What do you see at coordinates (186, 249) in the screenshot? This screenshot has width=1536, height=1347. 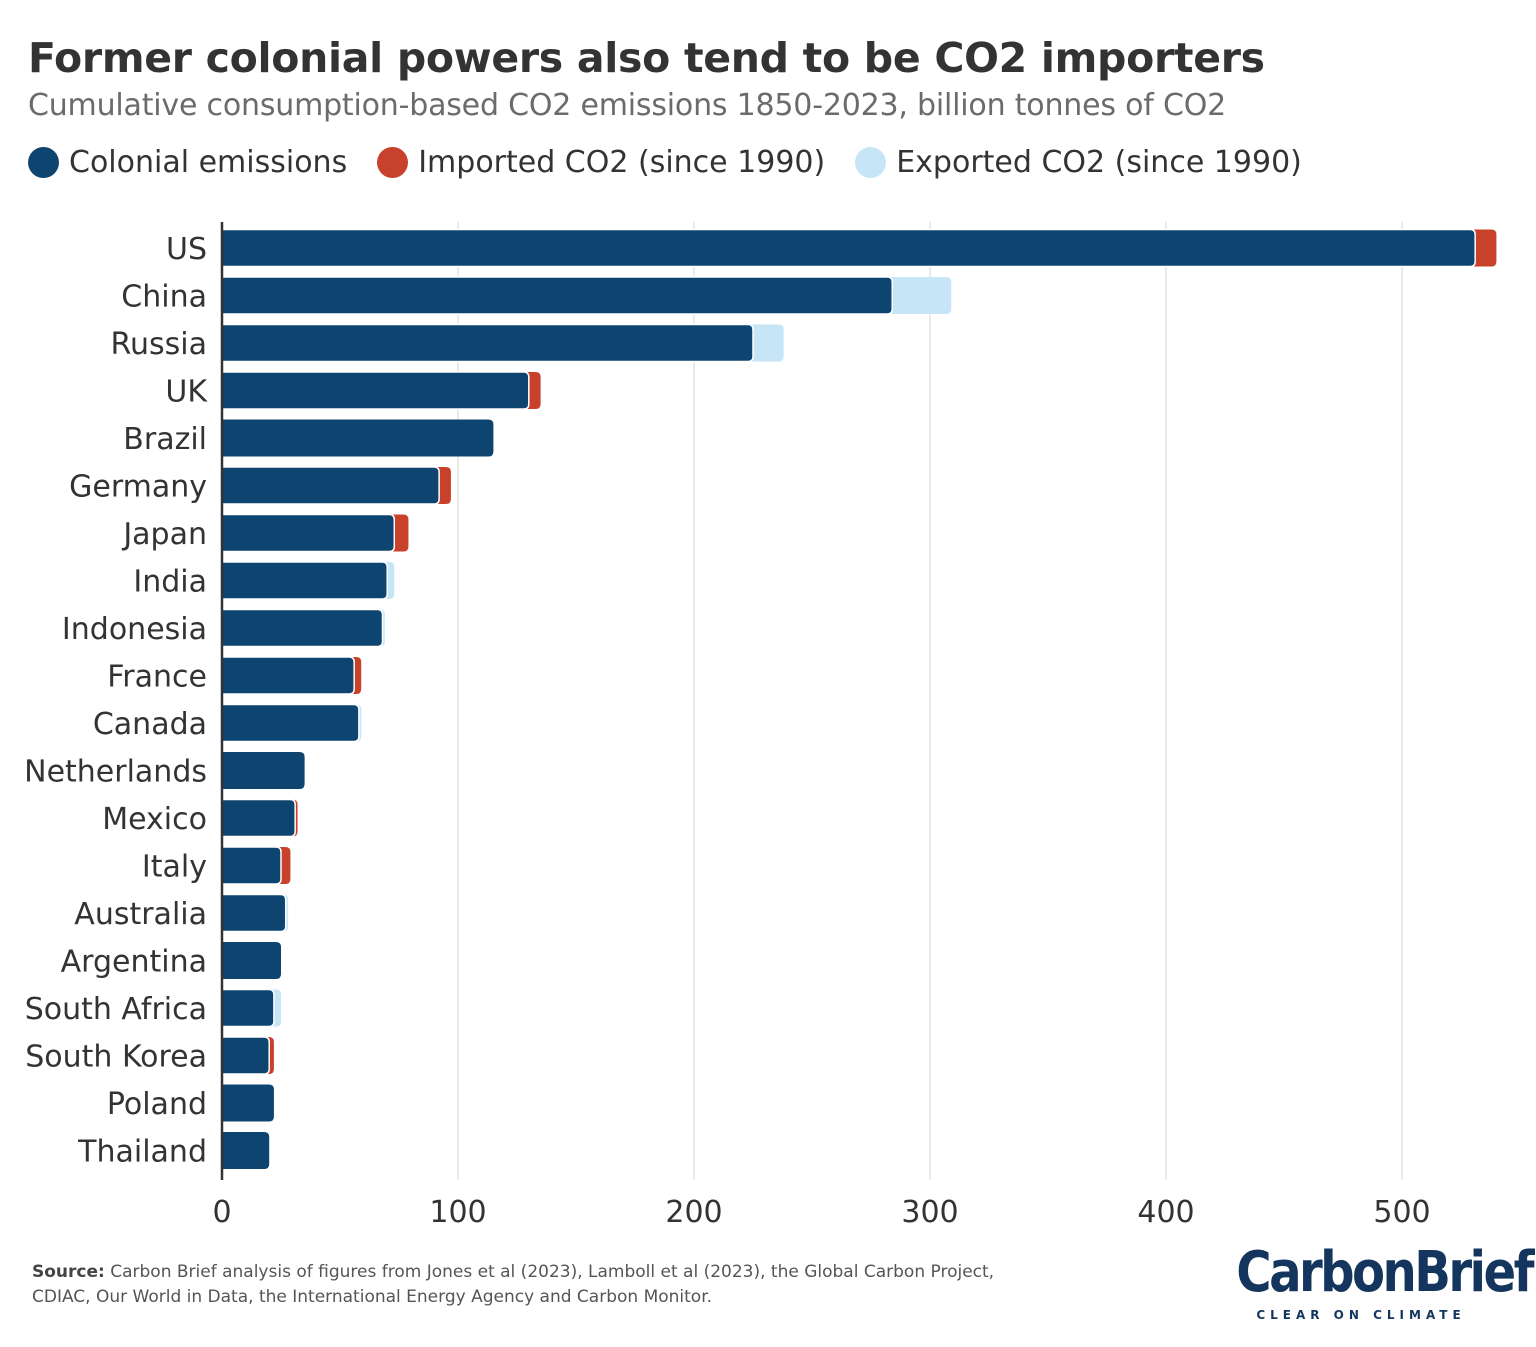 I see `category-label-us: US` at bounding box center [186, 249].